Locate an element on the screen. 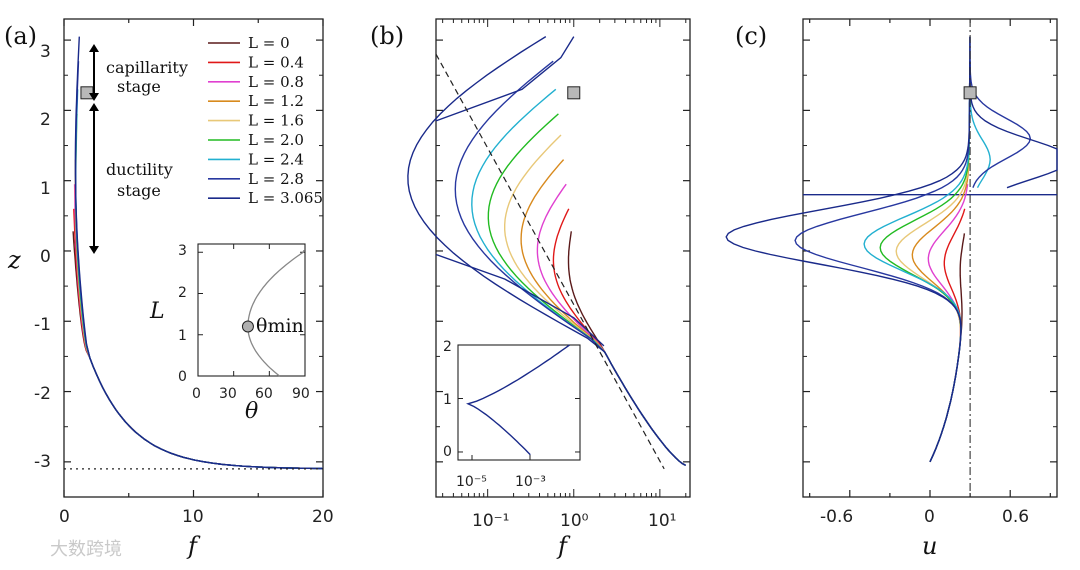 Image resolution: width=1080 pixels, height=570 pixels. legend-label-8: L = 3.065 is located at coordinates (285, 198).